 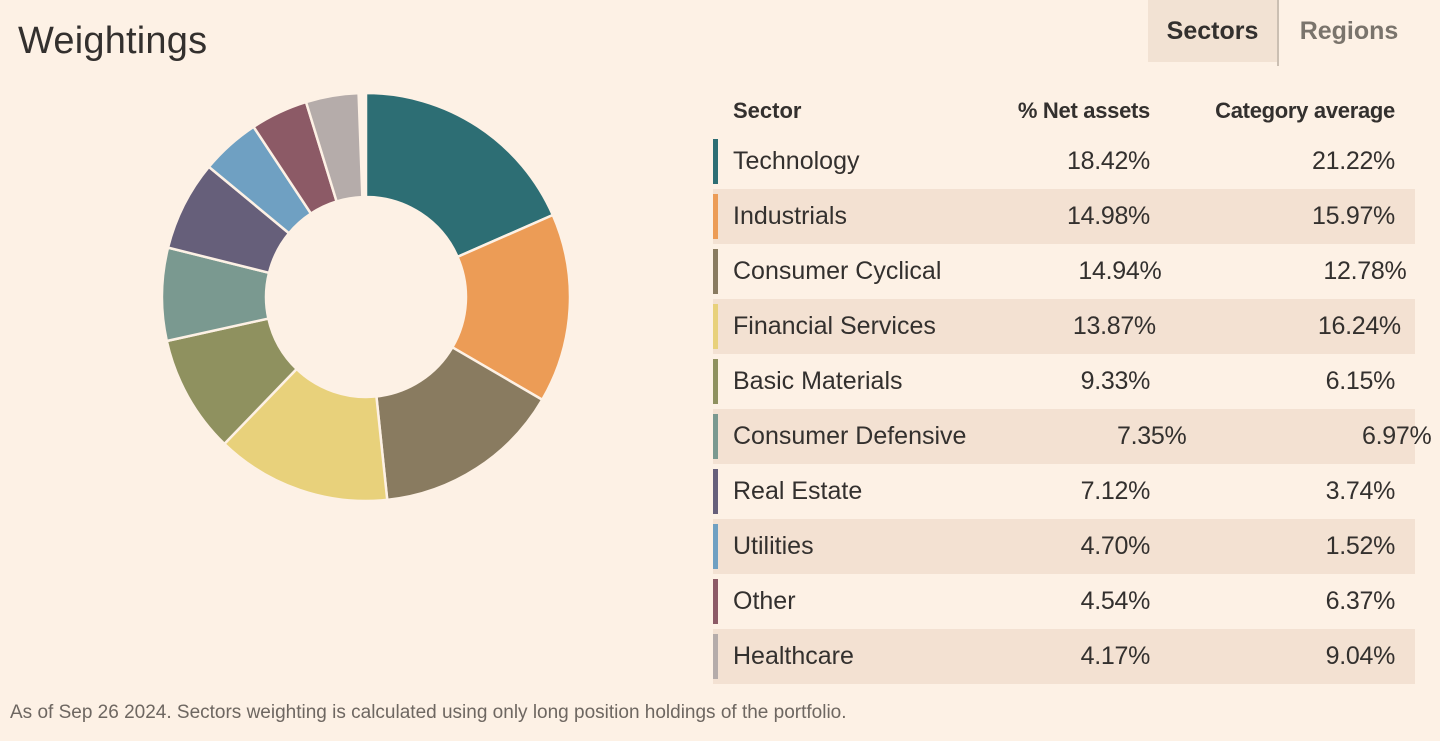 I want to click on net-assets-value: 4.17%, so click(x=1115, y=656).